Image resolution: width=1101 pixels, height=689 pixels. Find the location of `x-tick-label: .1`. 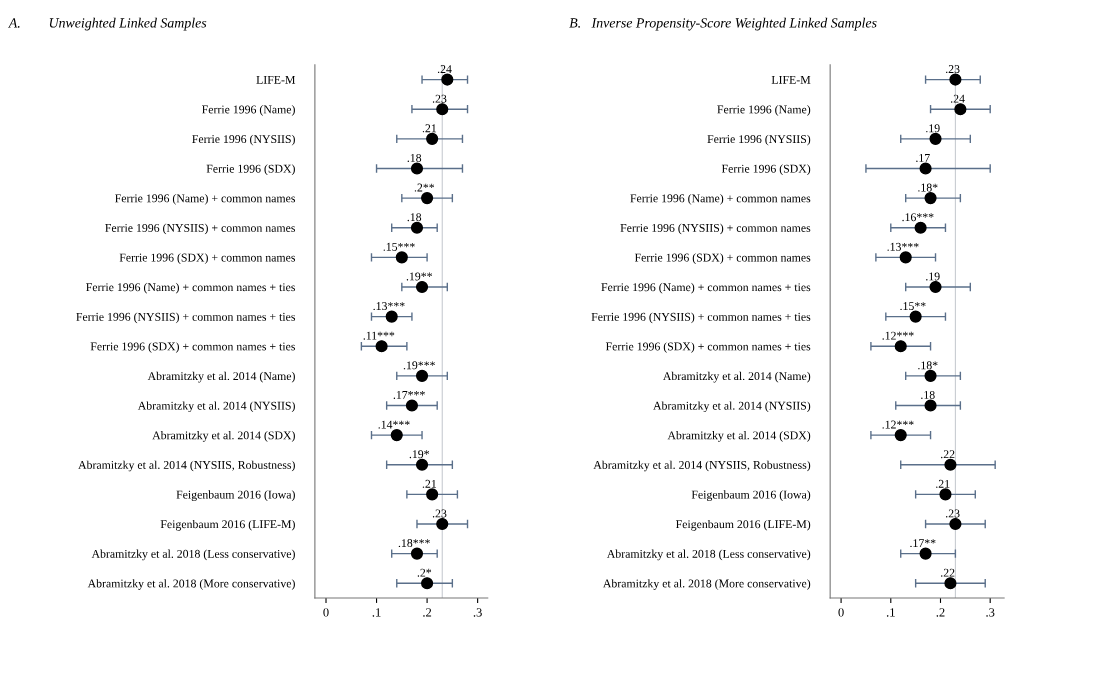

x-tick-label: .1 is located at coordinates (376, 612).